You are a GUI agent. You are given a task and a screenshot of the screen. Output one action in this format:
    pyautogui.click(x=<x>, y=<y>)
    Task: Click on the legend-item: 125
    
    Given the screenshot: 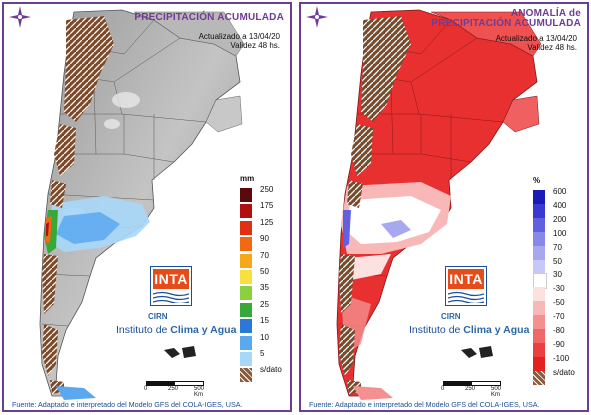 What is the action you would take?
    pyautogui.click(x=265, y=226)
    